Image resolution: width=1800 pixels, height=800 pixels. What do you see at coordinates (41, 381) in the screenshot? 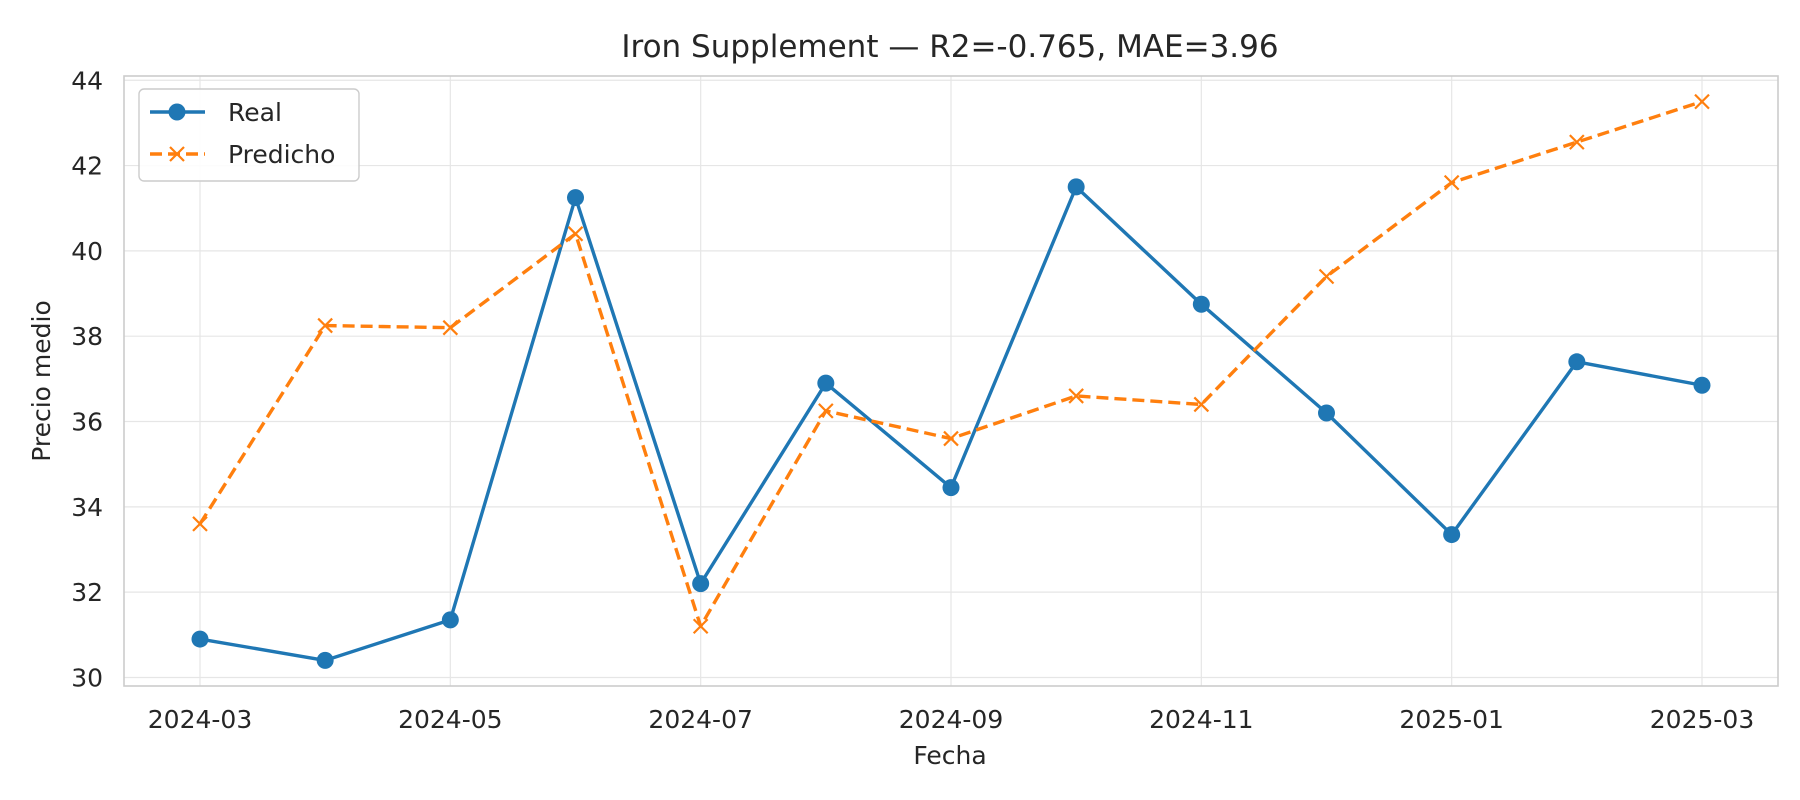
I see `y-axis-label: Precio medio` at bounding box center [41, 381].